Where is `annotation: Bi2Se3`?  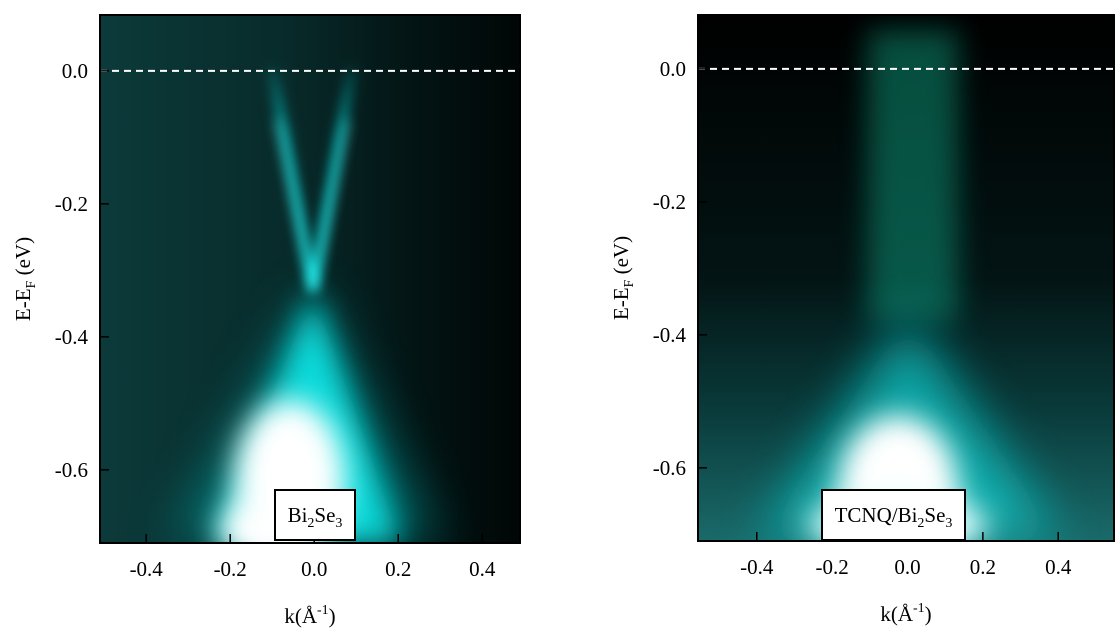
annotation: Bi2Se3 is located at coordinates (315, 517).